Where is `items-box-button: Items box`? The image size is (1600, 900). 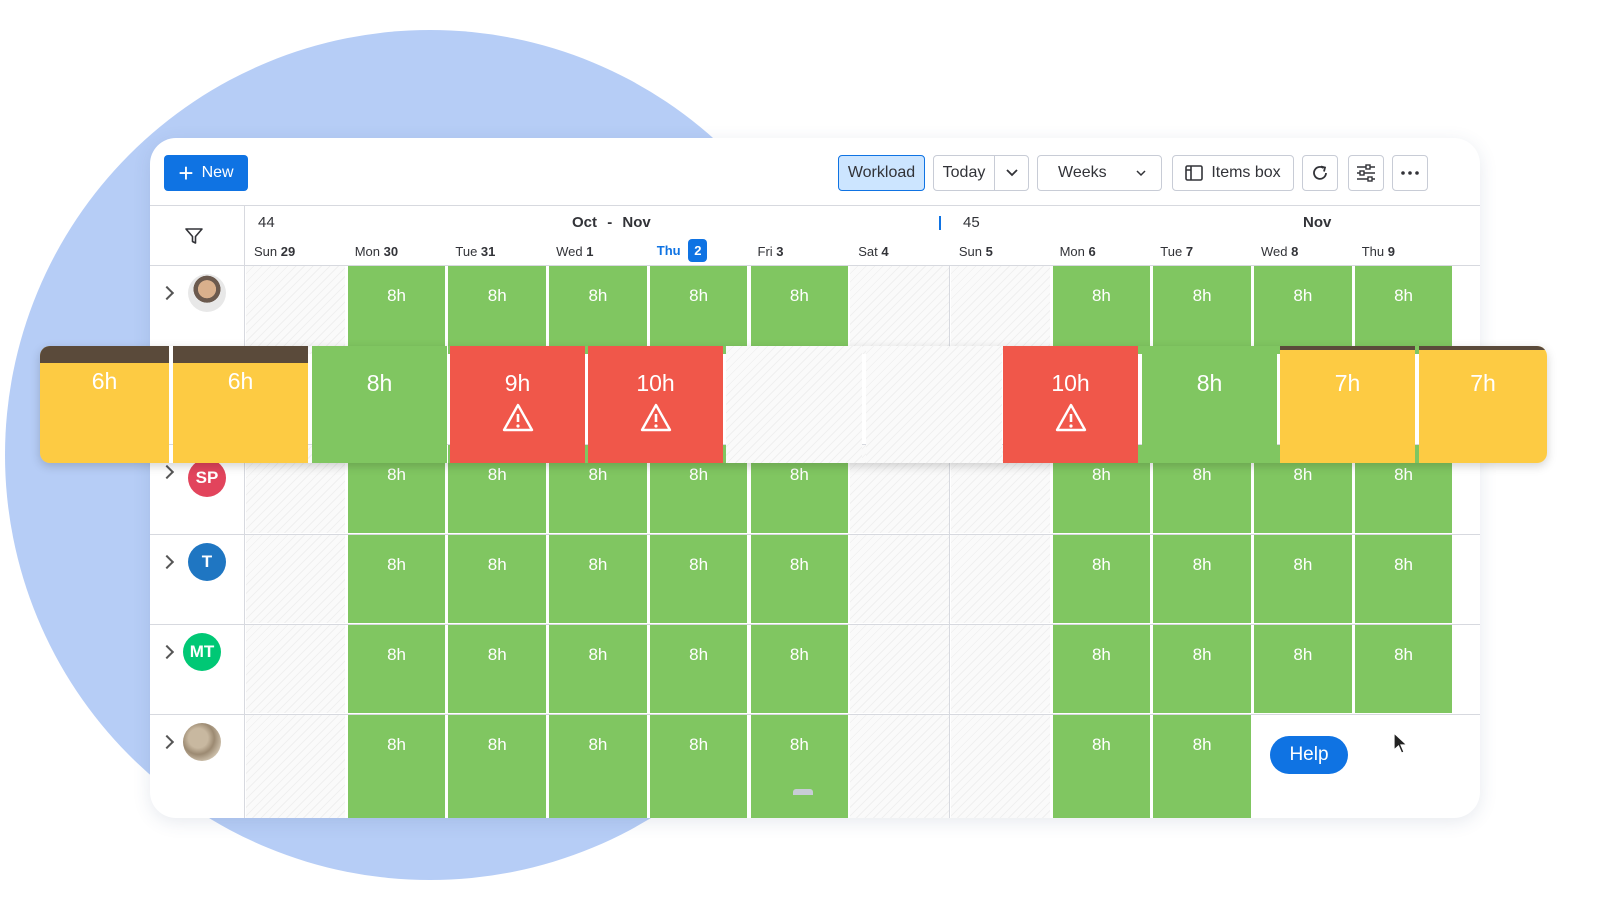
items-box-button: Items box is located at coordinates (1233, 173).